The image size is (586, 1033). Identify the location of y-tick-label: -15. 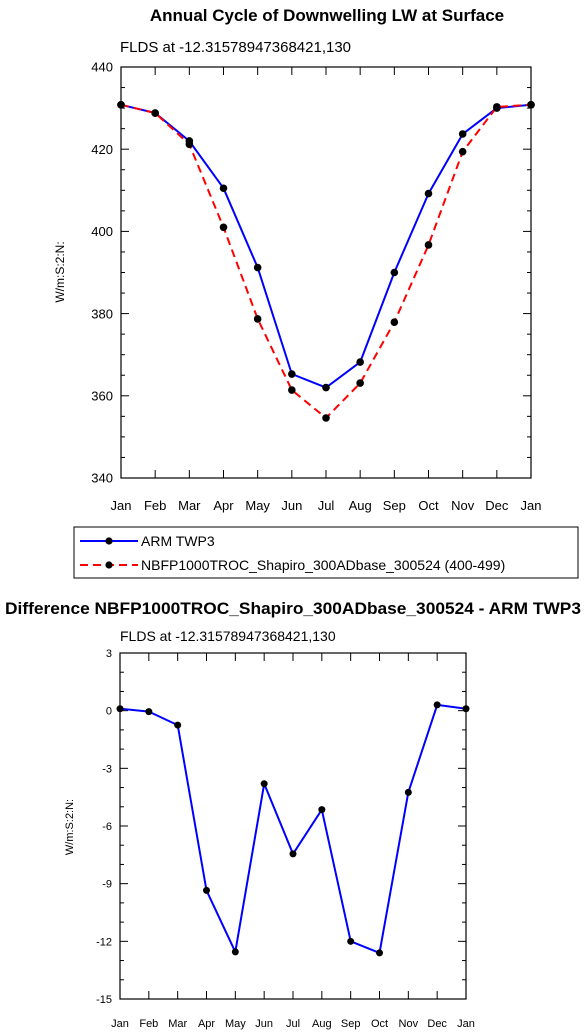
(104, 1000).